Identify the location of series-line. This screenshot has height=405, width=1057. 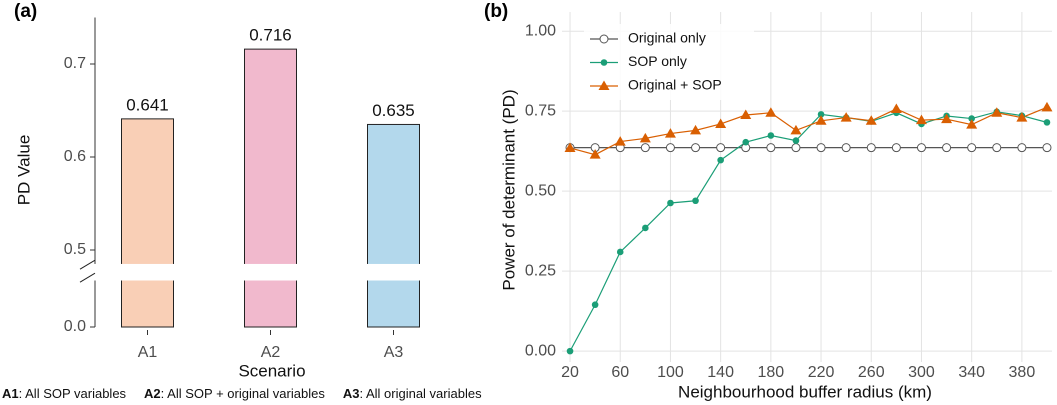
(808, 131).